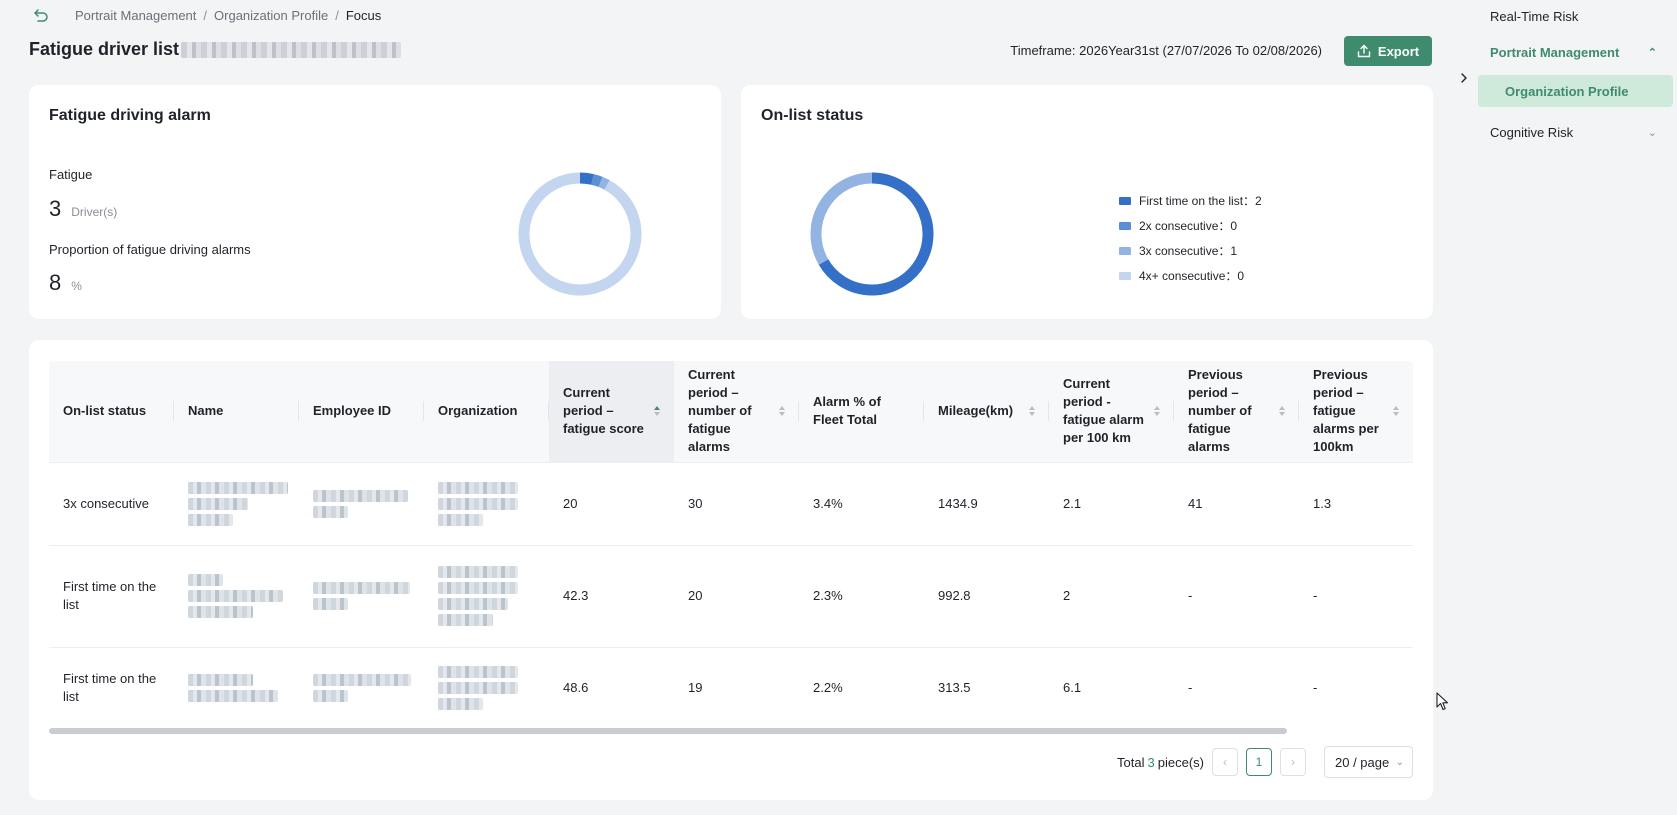  Describe the element at coordinates (478, 411) in the screenshot. I see `column-label: Organization` at that location.